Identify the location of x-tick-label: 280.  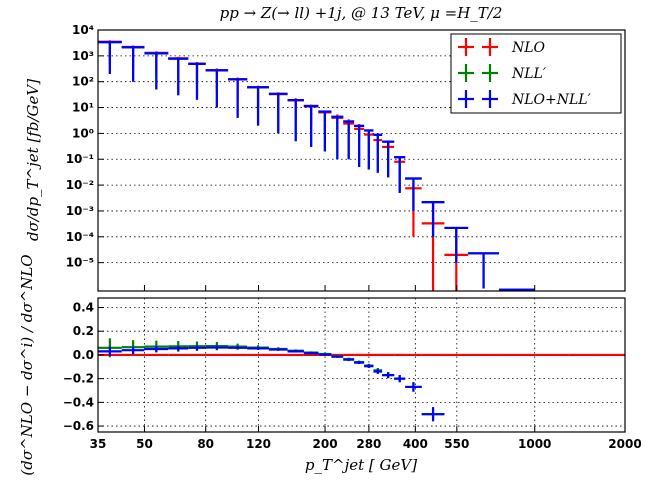
(368, 444).